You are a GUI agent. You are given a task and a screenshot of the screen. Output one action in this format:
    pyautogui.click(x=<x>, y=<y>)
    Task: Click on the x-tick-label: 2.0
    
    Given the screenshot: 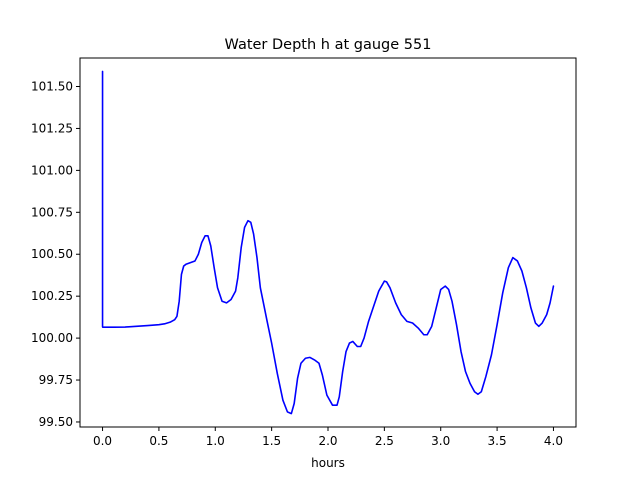 What is the action you would take?
    pyautogui.click(x=327, y=441)
    